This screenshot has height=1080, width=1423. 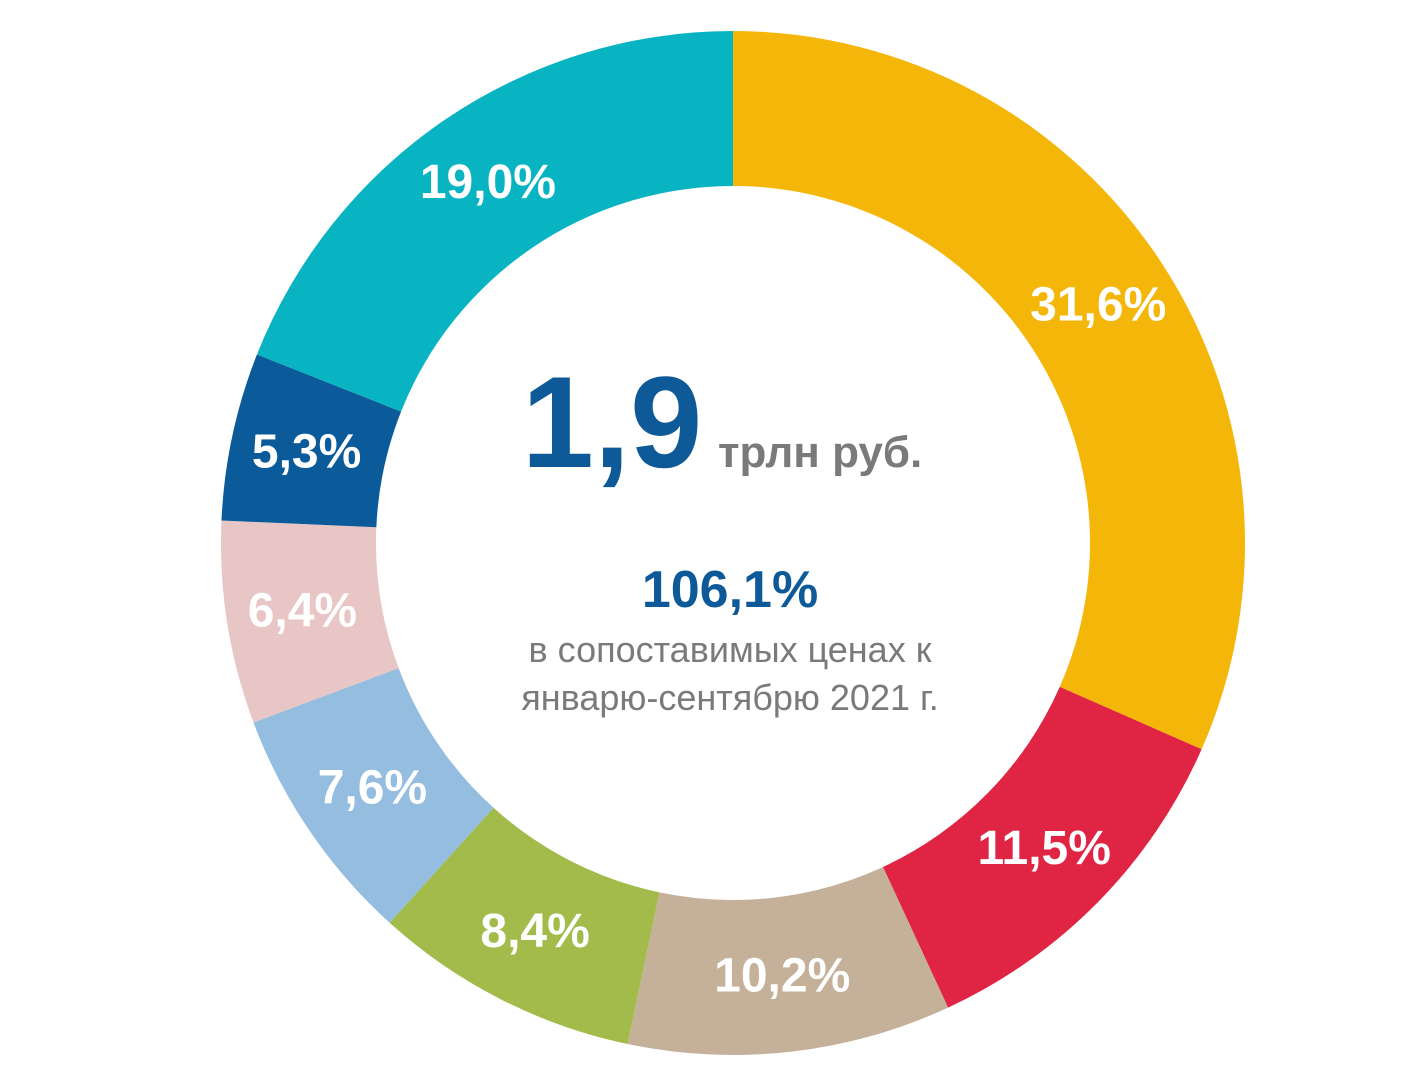 I want to click on slice-label-8: 19,0%, so click(x=488, y=182).